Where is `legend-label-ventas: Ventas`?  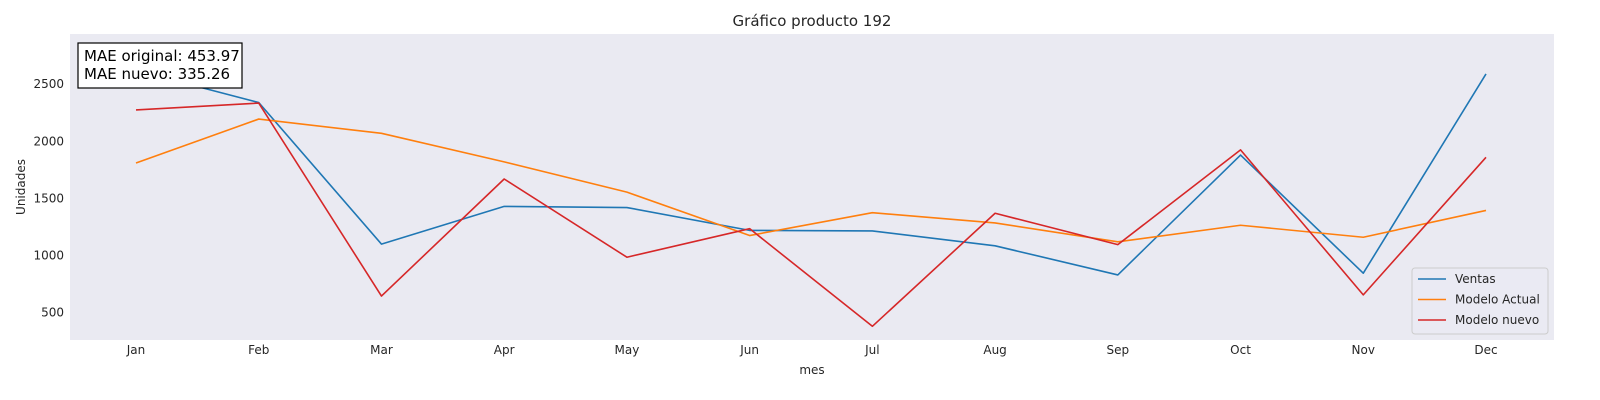
legend-label-ventas: Ventas is located at coordinates (1475, 279).